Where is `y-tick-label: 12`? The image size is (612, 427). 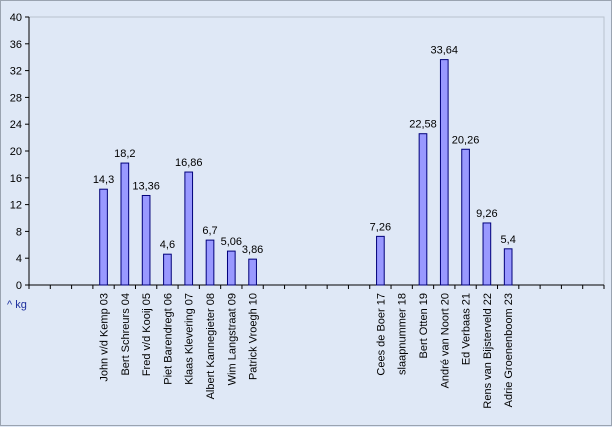 y-tick-label: 12 is located at coordinates (16, 206).